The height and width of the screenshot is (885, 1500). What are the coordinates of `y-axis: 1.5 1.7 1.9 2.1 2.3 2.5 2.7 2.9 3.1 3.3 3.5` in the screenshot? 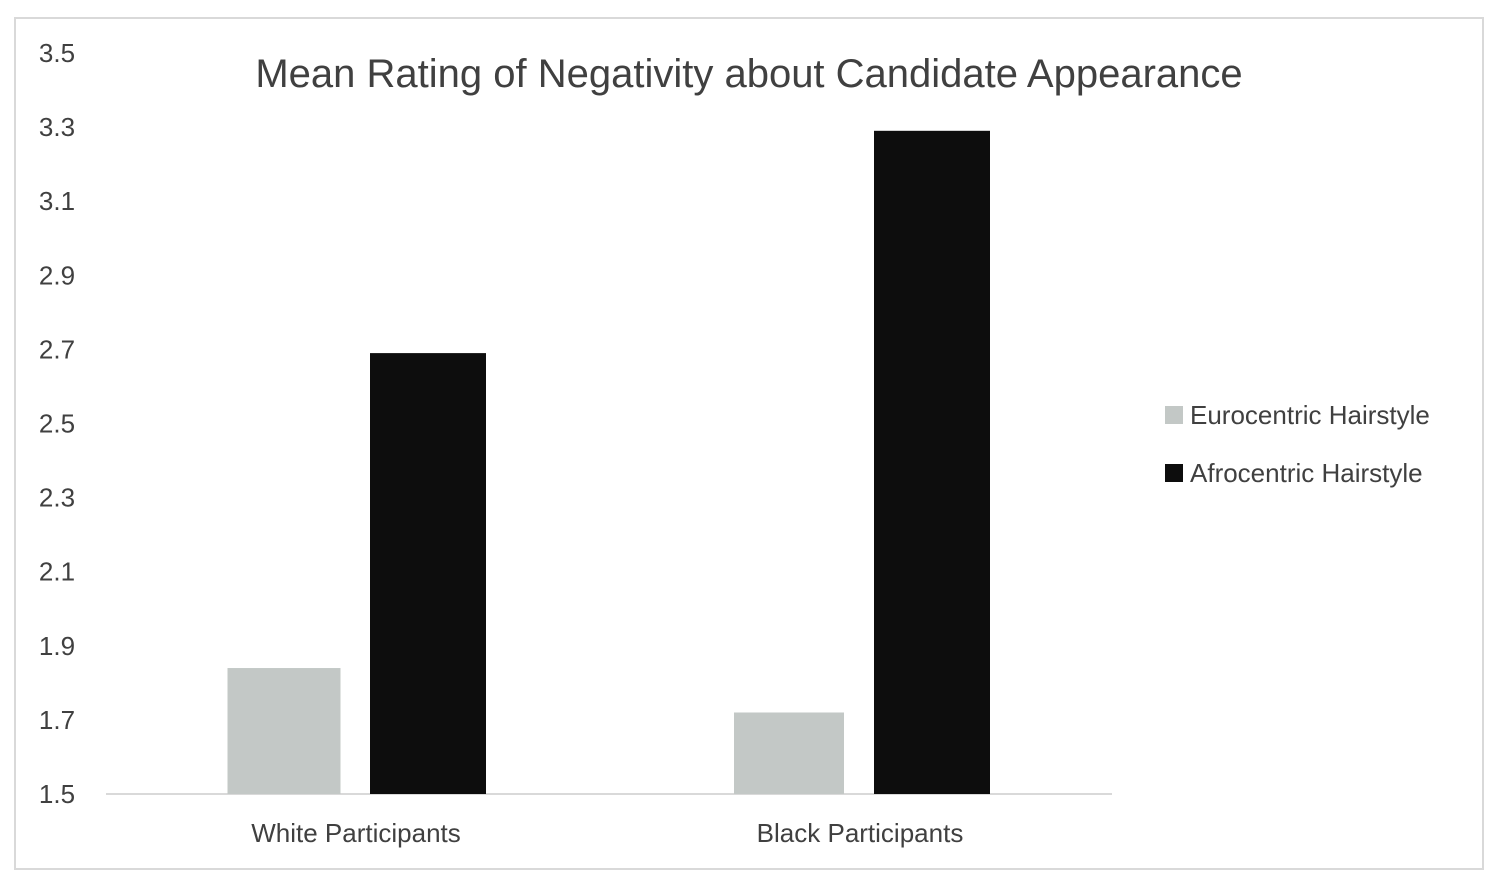 It's located at (57, 423).